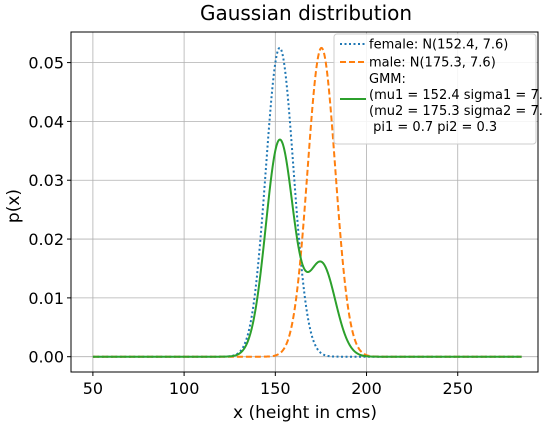 Image resolution: width=543 pixels, height=426 pixels. Describe the element at coordinates (387, 79) in the screenshot. I see `legend-gmm-line-1: GMM:` at that location.